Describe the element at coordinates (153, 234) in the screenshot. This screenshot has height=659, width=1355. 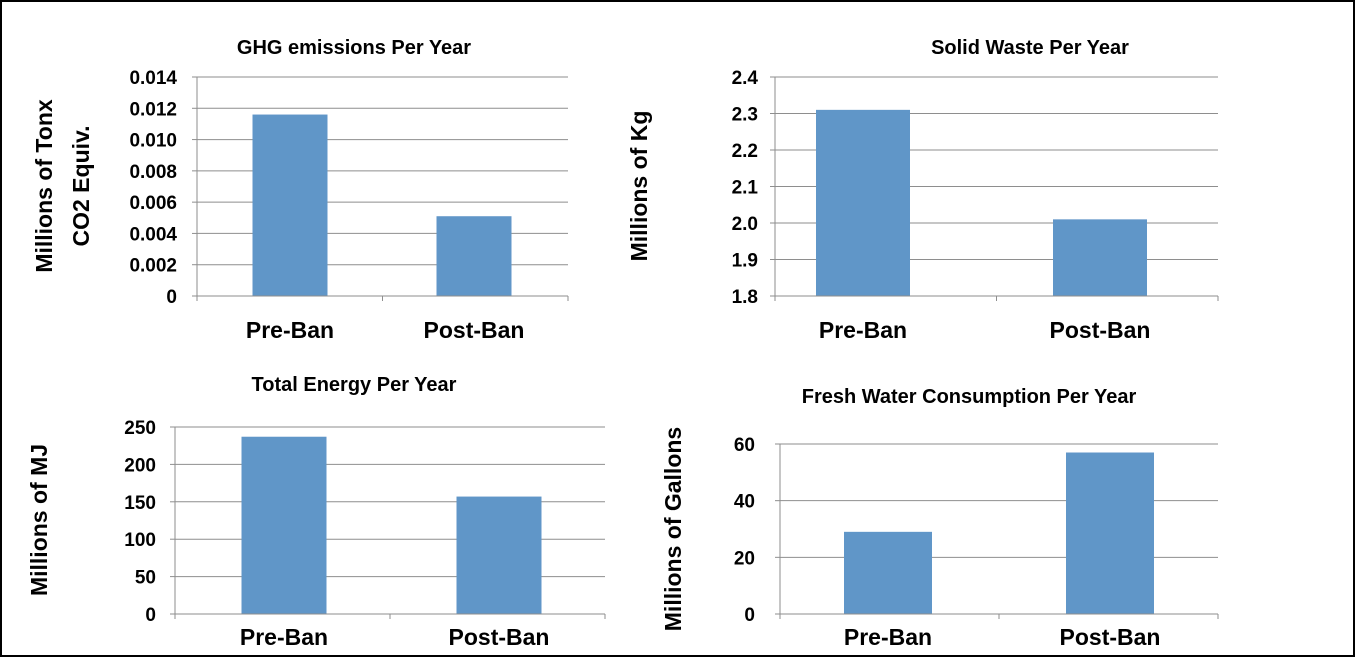
I see `y-tick-label: 0.004` at that location.